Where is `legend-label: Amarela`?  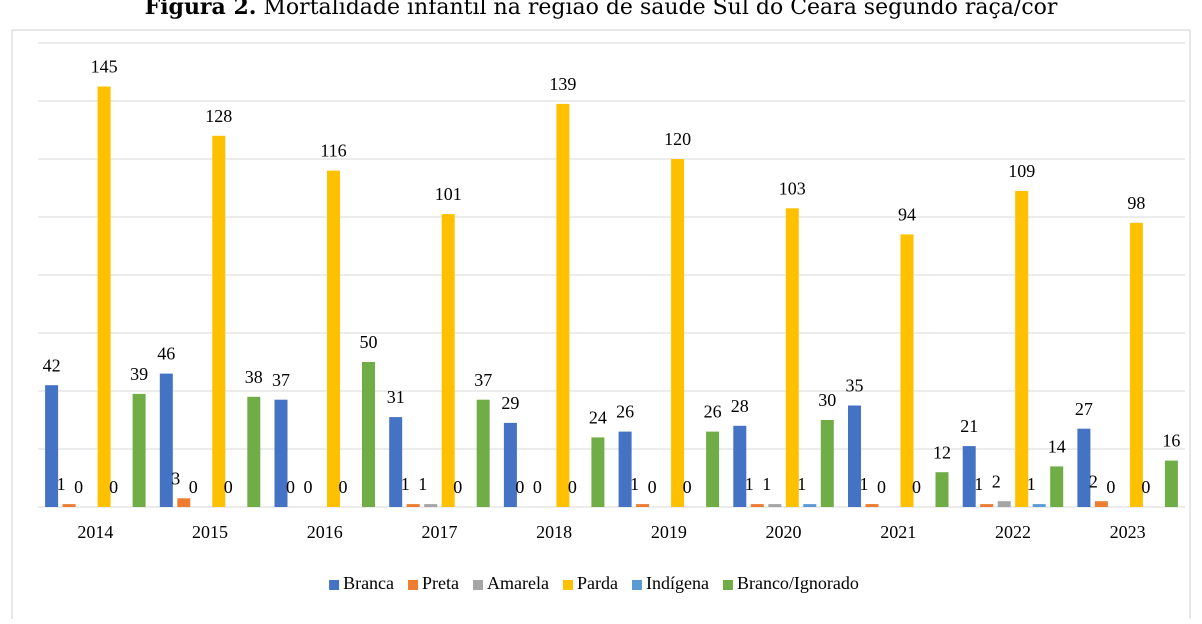 legend-label: Amarela is located at coordinates (518, 583).